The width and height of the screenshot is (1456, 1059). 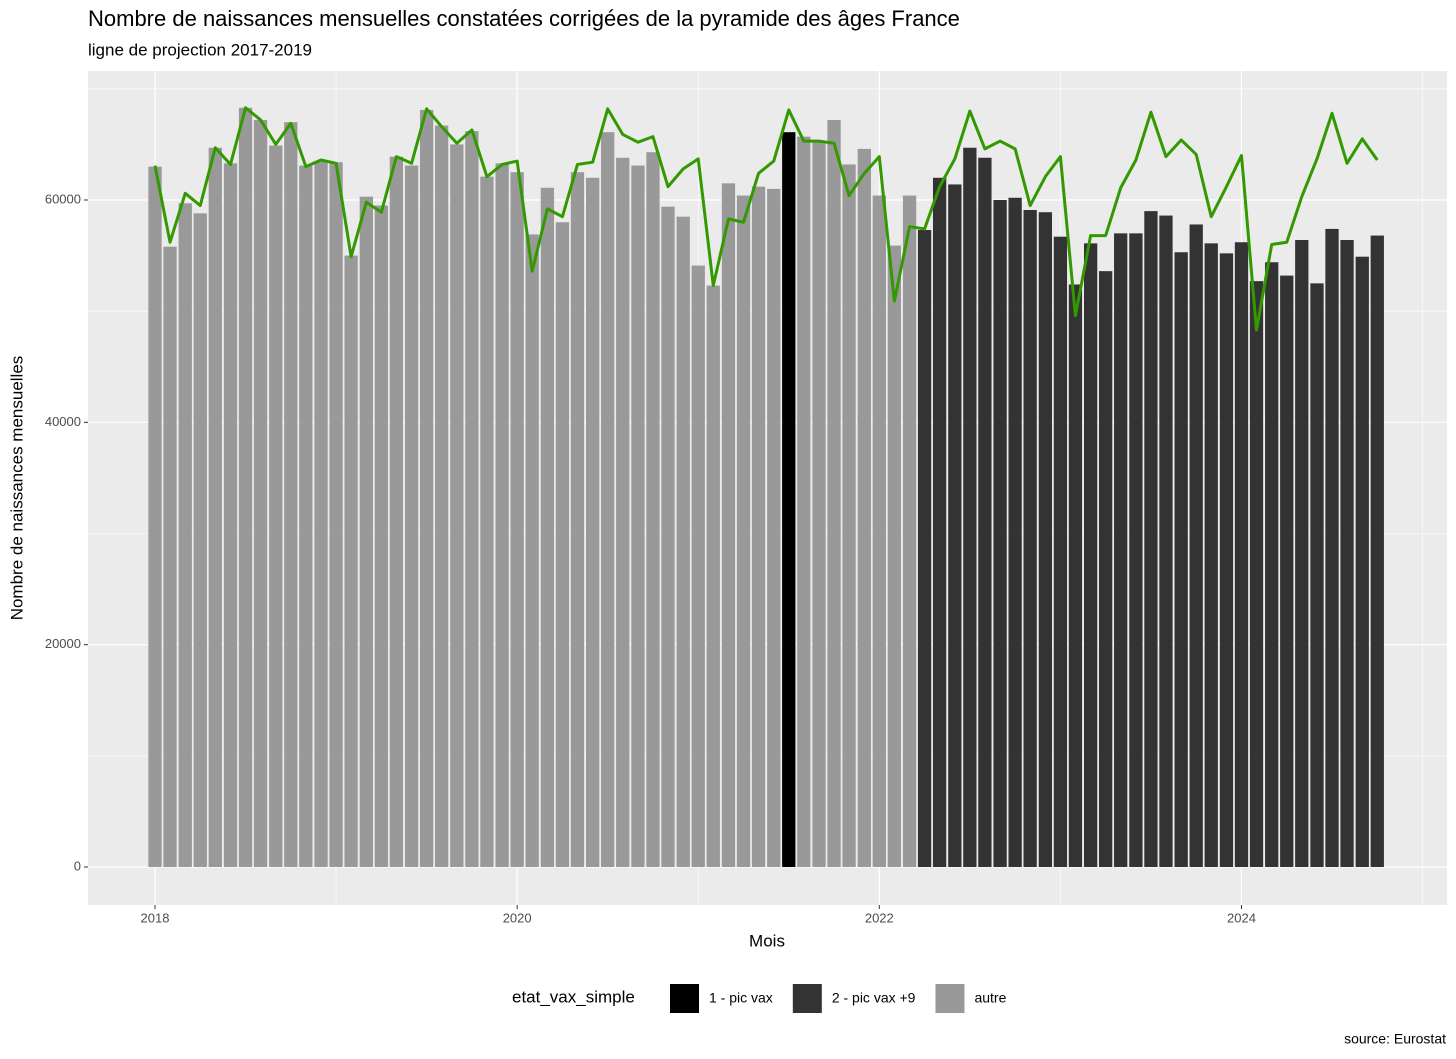 I want to click on y-tick-label: 40000, so click(x=63, y=421).